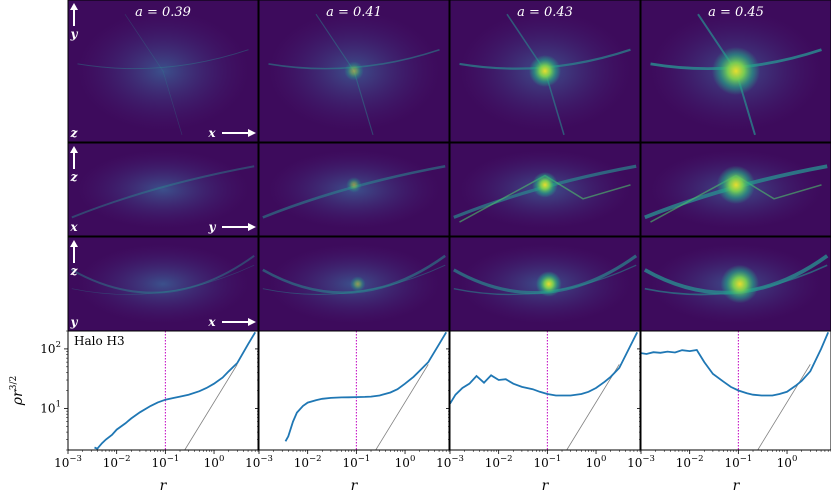  Describe the element at coordinates (212, 227) in the screenshot. I see `horizontal-axis-label: y` at that location.